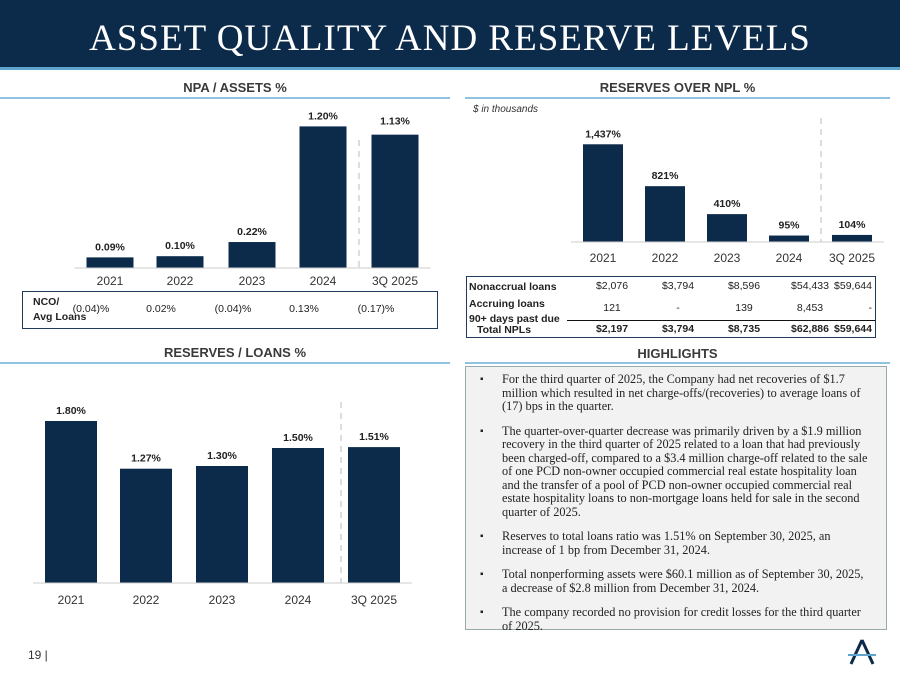  Describe the element at coordinates (235, 352) in the screenshot. I see `chart3-title: RESERVES / LOANS %` at that location.